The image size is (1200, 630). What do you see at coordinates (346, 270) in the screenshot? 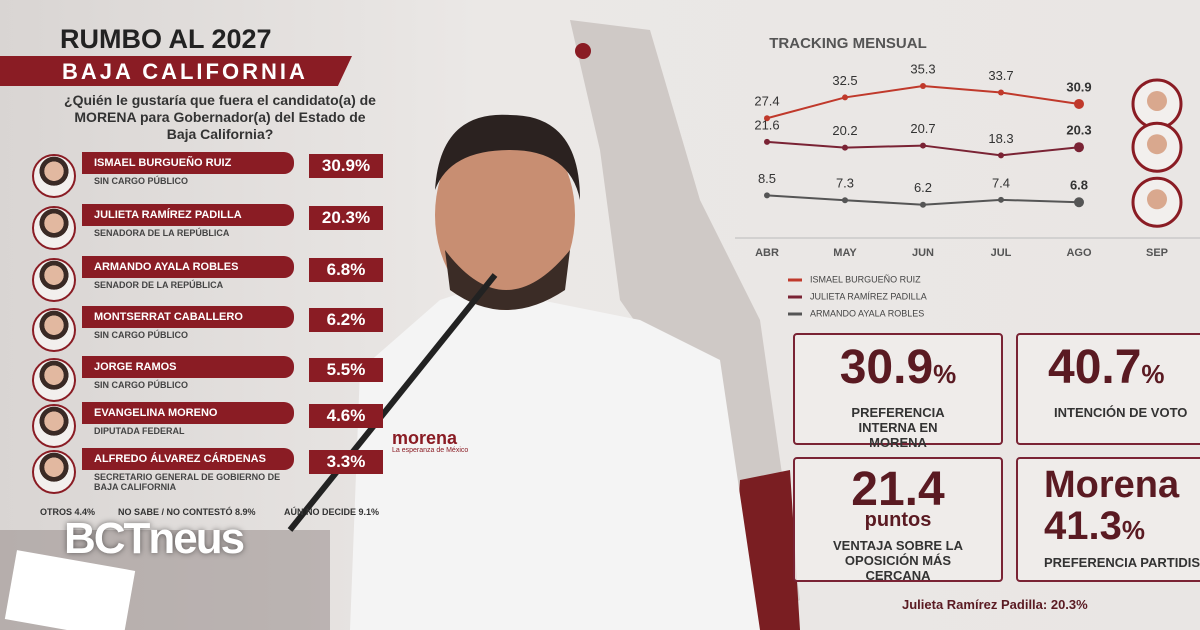
I see `candidate-value: 6.8%` at bounding box center [346, 270].